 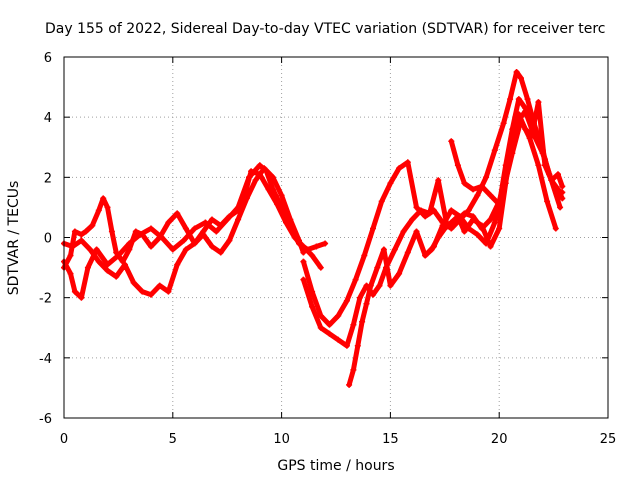 I want to click on x-axis-label: GPS time / hours, so click(x=335, y=466).